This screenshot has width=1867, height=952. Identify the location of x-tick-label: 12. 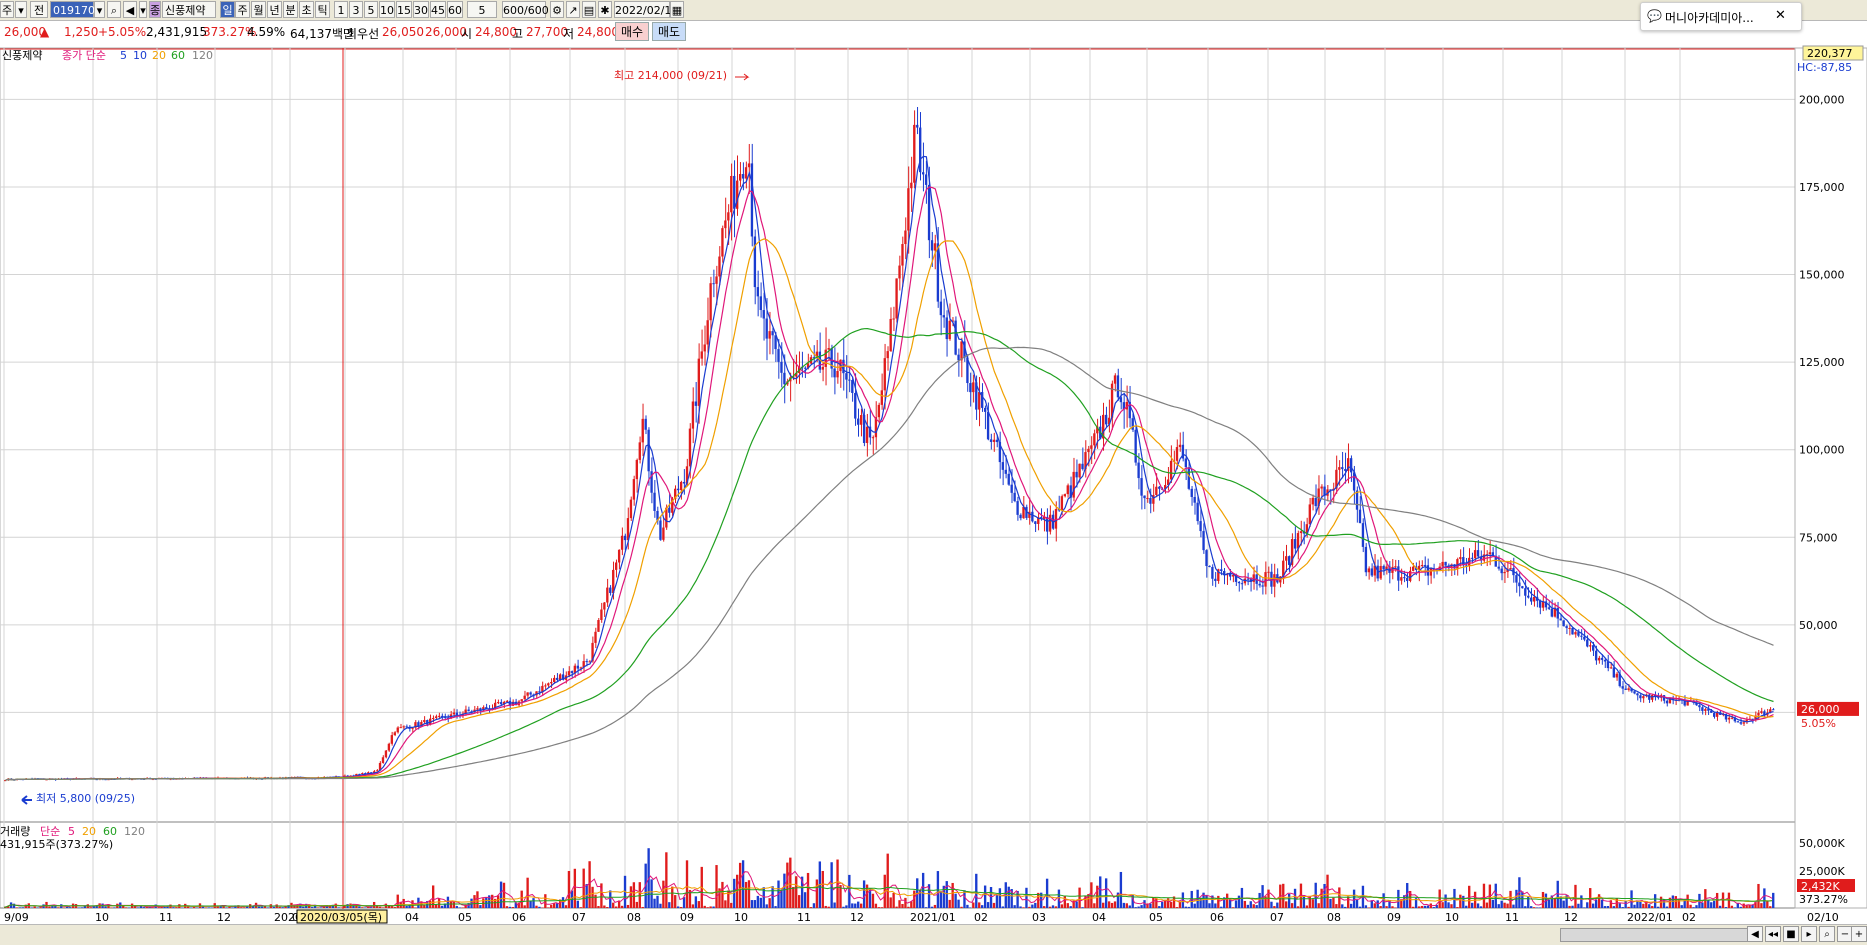
(1571, 917).